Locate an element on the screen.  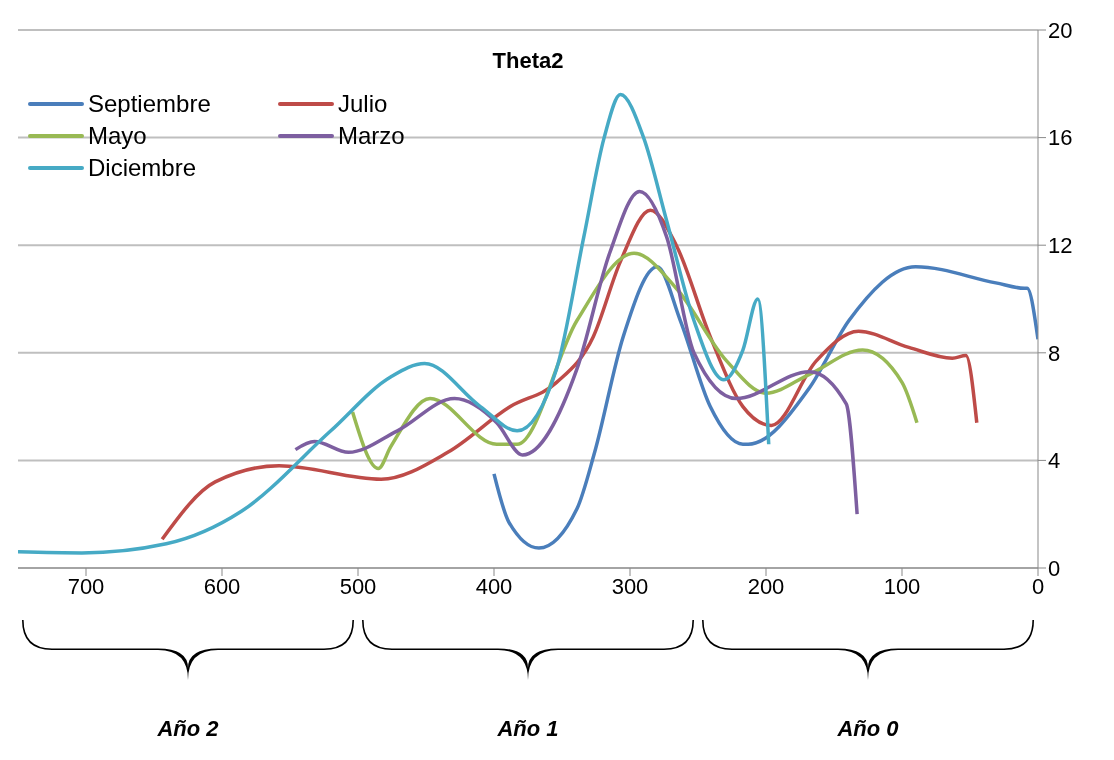
y-tick-label: 8 is located at coordinates (1054, 353).